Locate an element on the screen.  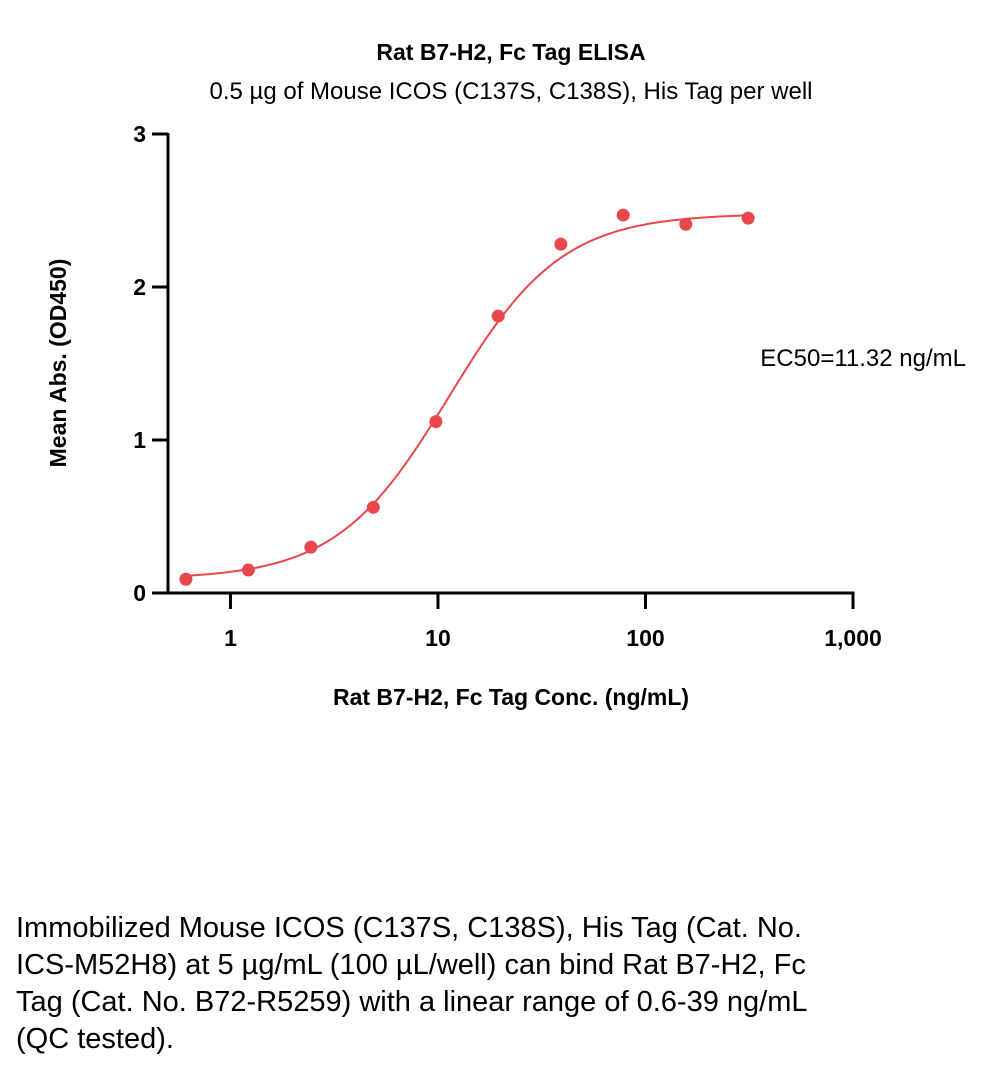
y-tick-label: 0 is located at coordinates (139, 593).